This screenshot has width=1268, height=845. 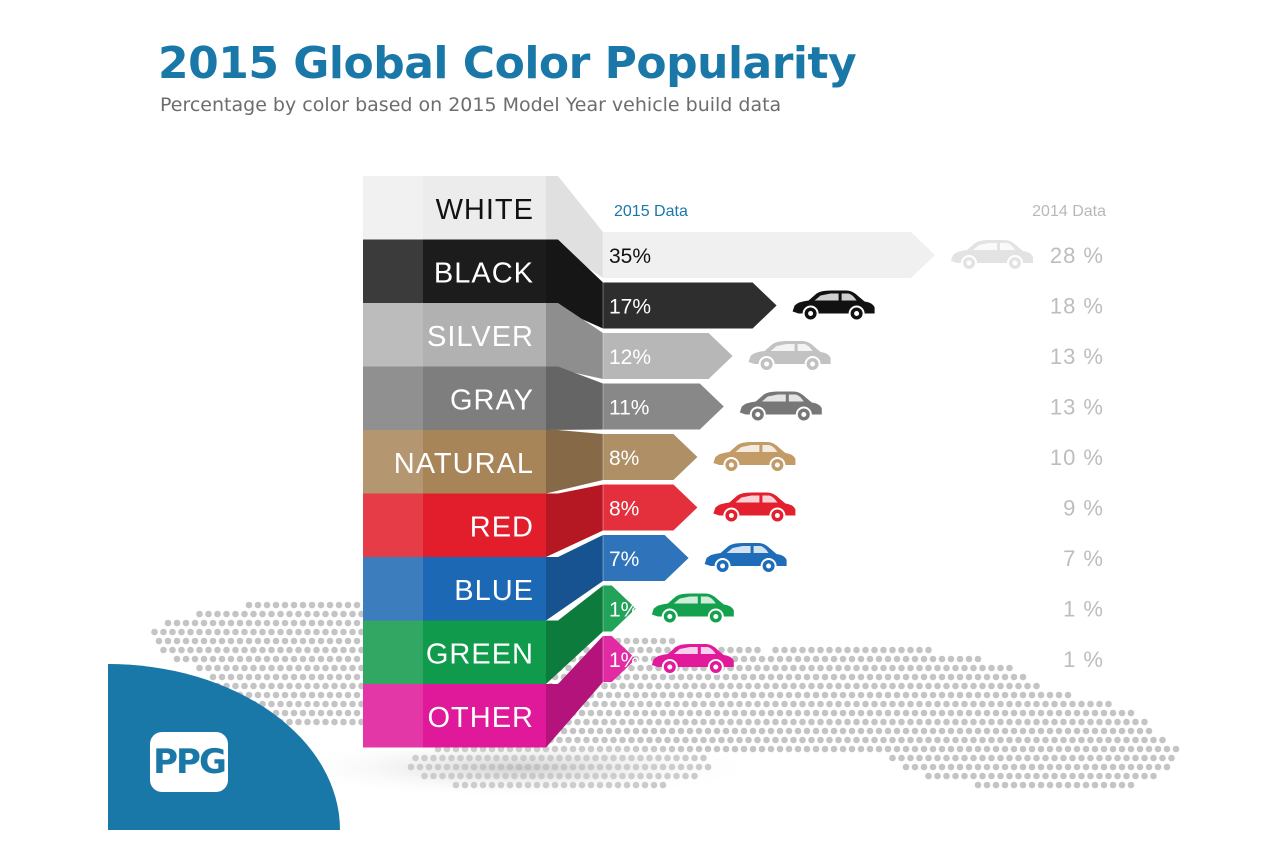 I want to click on bar-2015, so click(x=650, y=507).